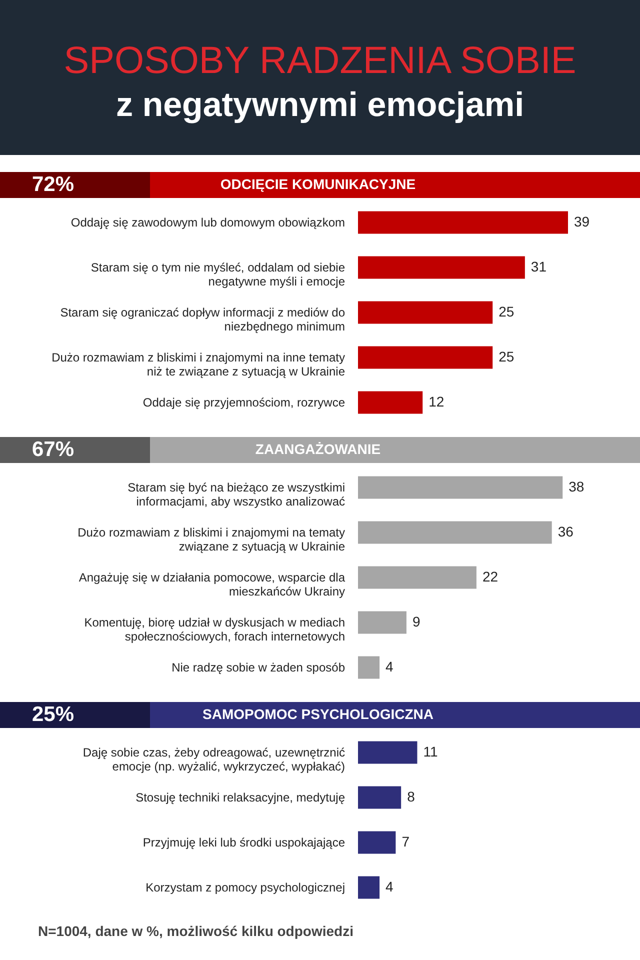  What do you see at coordinates (430, 752) in the screenshot?
I see `data-label: 11` at bounding box center [430, 752].